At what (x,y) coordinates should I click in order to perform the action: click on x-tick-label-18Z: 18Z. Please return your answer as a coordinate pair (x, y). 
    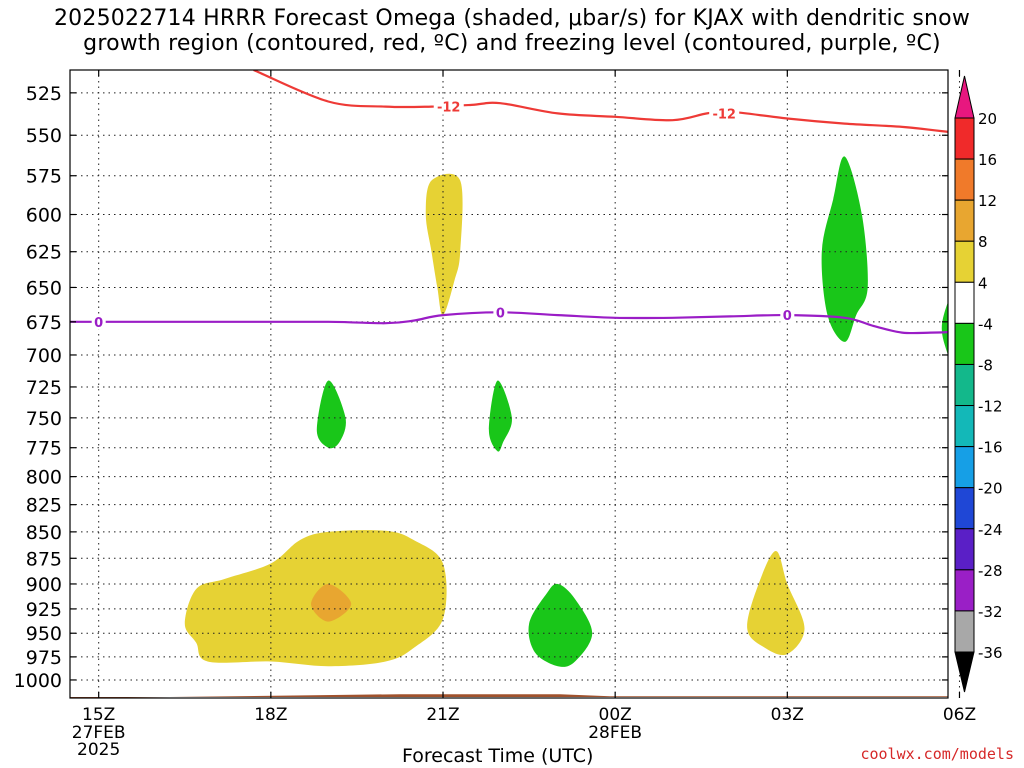
    Looking at the image, I should click on (270, 715).